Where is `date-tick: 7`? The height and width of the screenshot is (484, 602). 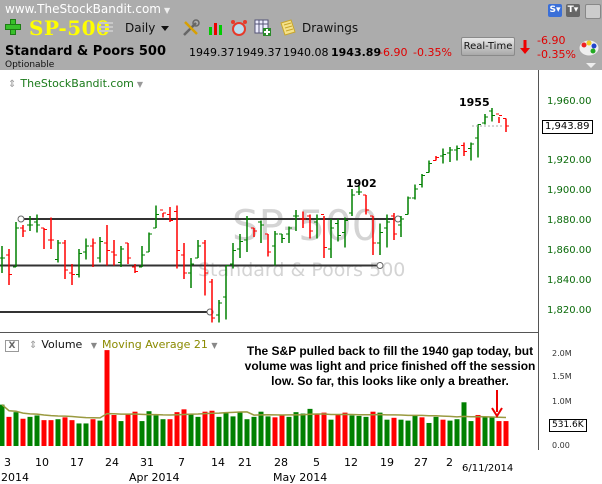
date-tick: 7 is located at coordinates (181, 462).